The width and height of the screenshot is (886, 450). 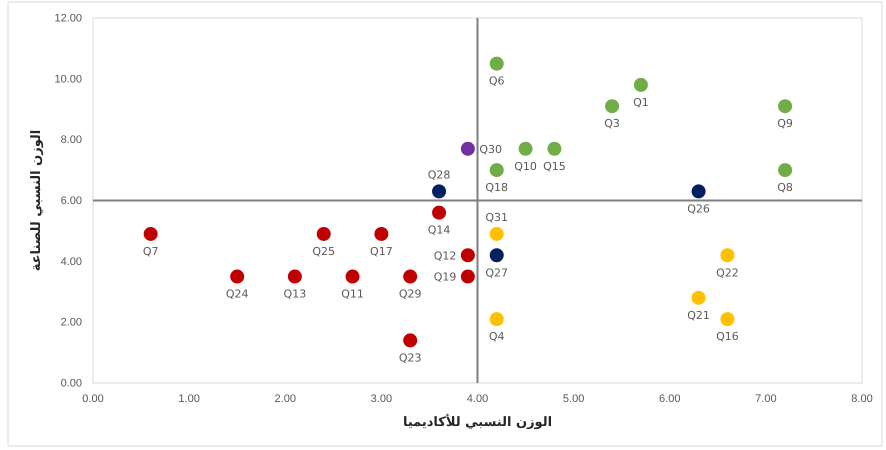 I want to click on y-tick-label: 0.00, so click(x=71, y=384).